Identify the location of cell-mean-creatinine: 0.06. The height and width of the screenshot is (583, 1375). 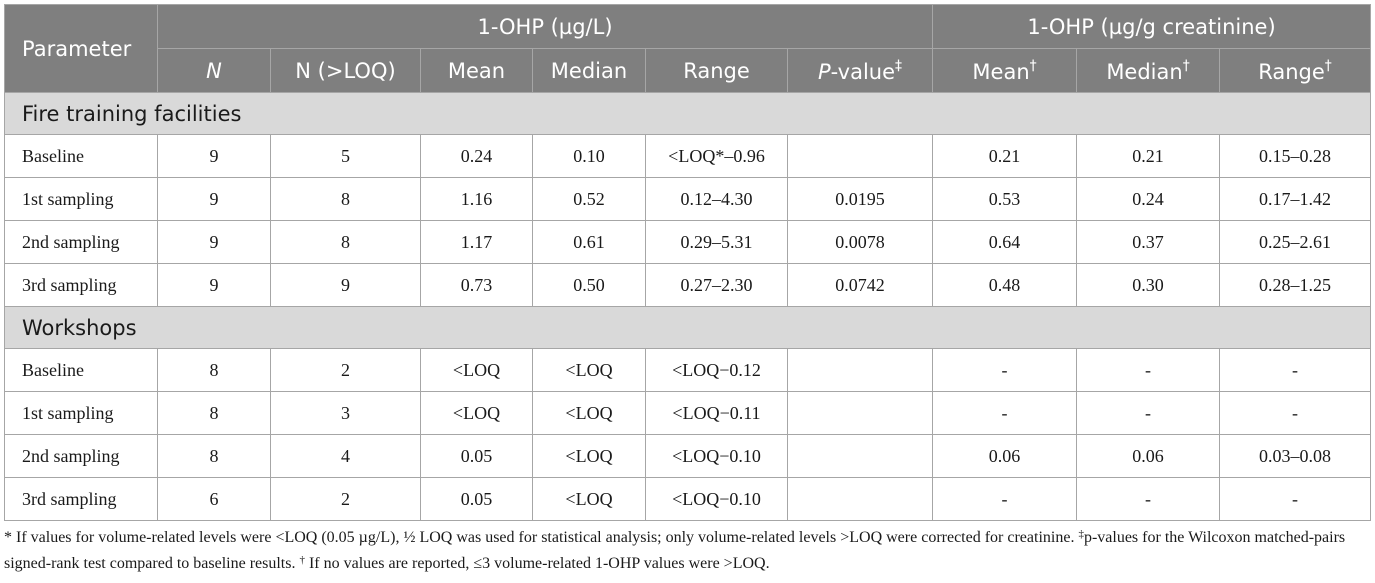
(1005, 456).